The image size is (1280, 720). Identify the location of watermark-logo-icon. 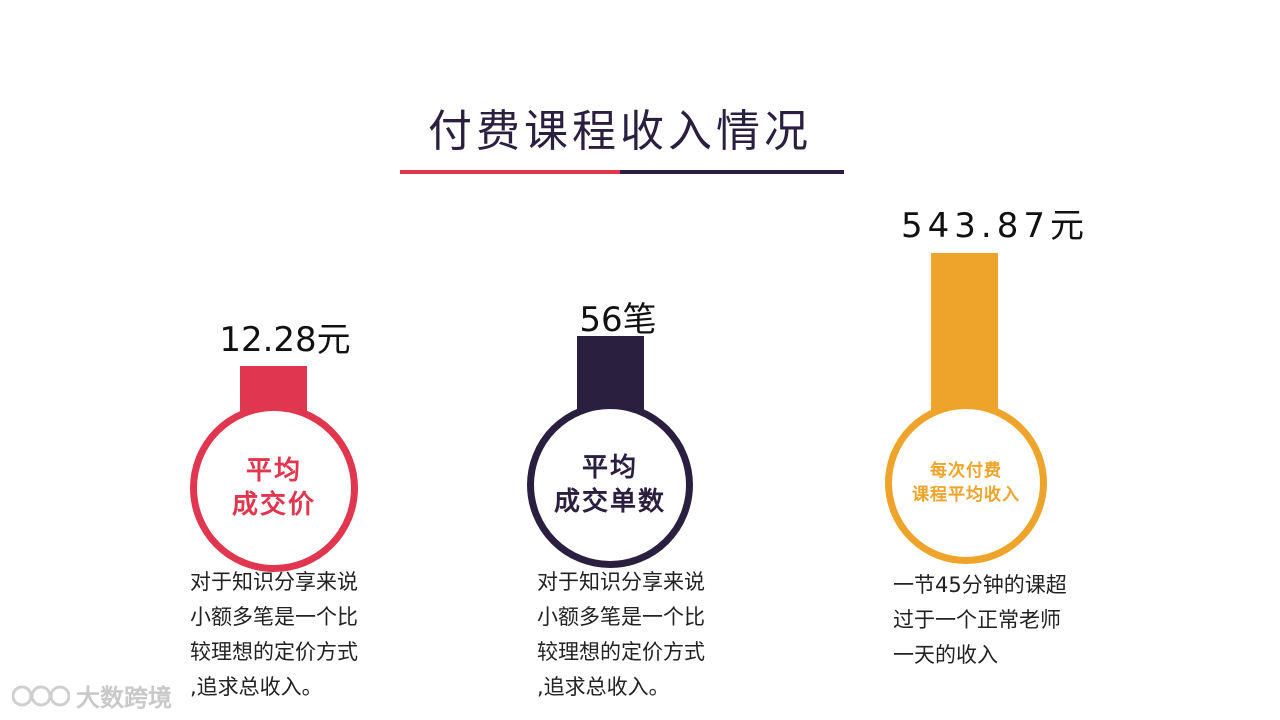
(41, 695).